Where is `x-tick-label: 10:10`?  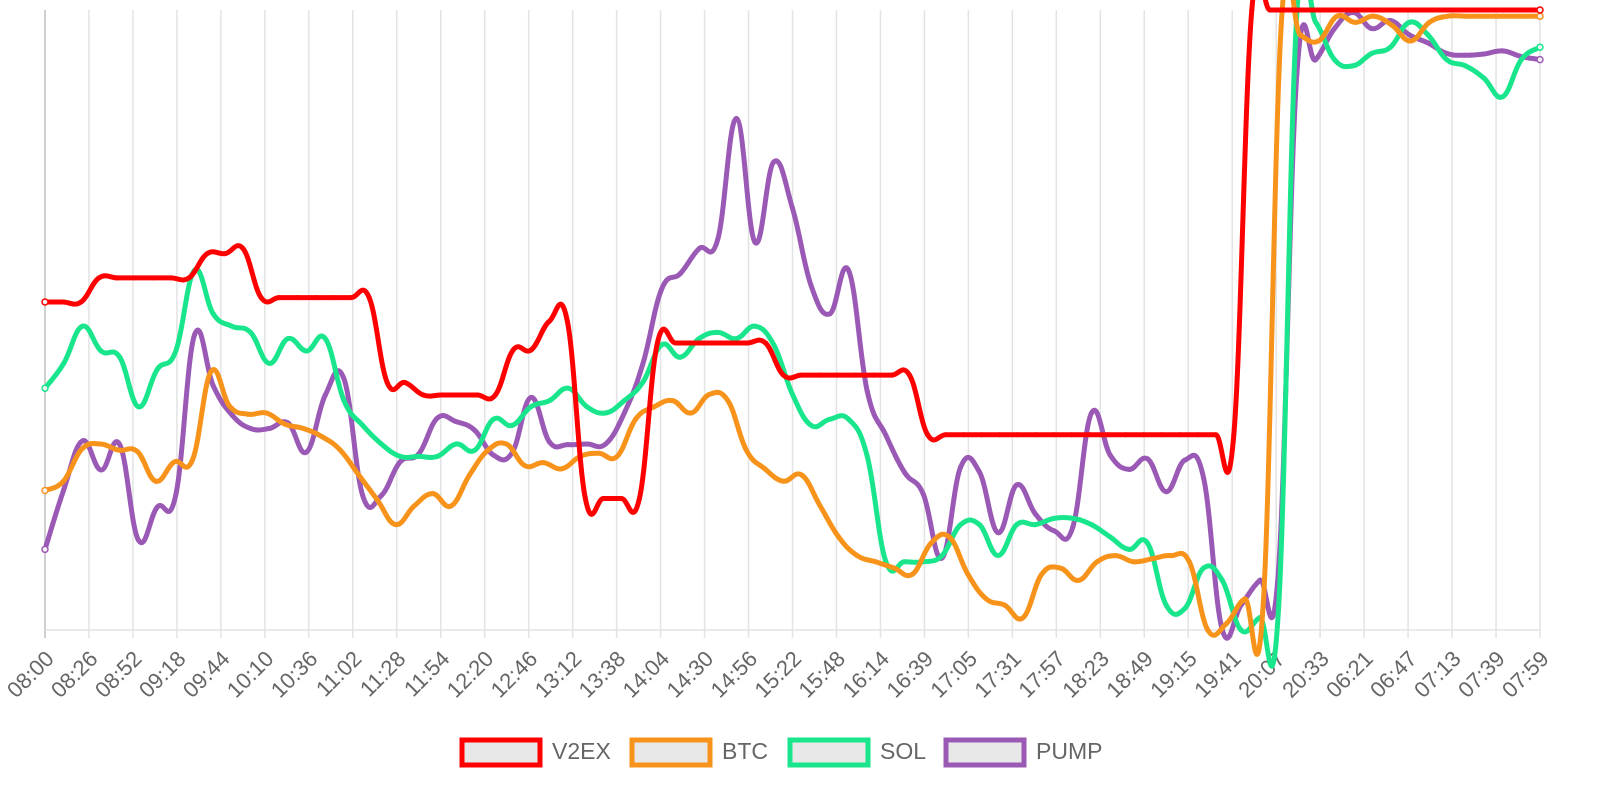 x-tick-label: 10:10 is located at coordinates (250, 674).